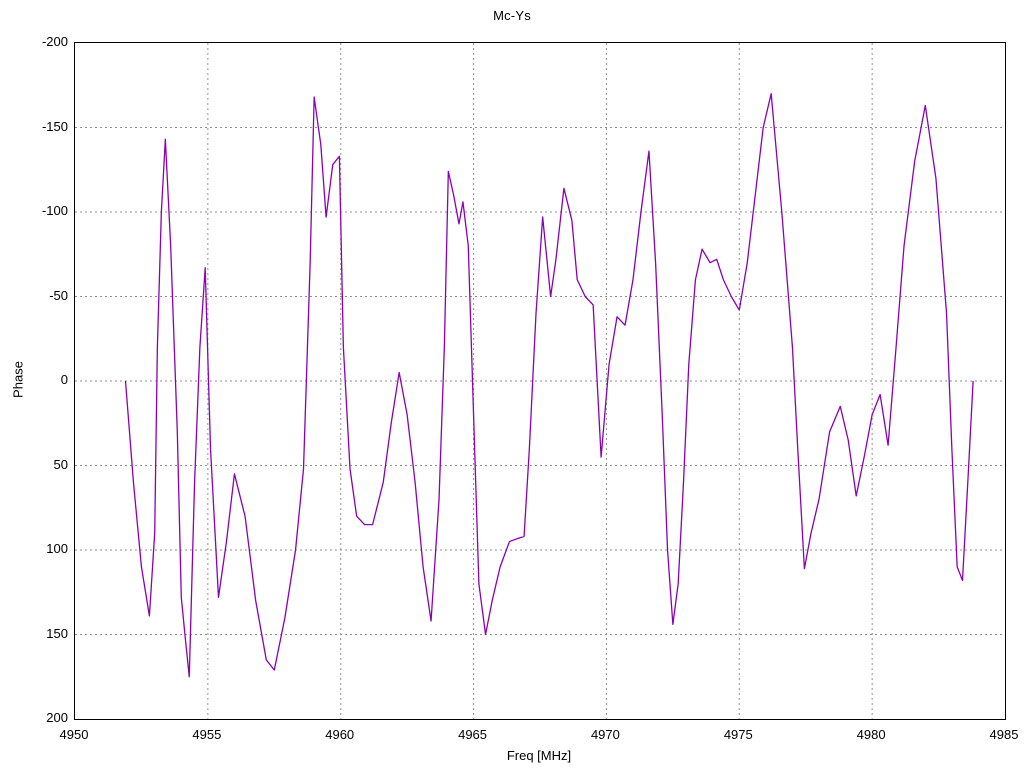 Image resolution: width=1024 pixels, height=768 pixels. Describe the element at coordinates (207, 734) in the screenshot. I see `x-tick-label: 4955` at that location.